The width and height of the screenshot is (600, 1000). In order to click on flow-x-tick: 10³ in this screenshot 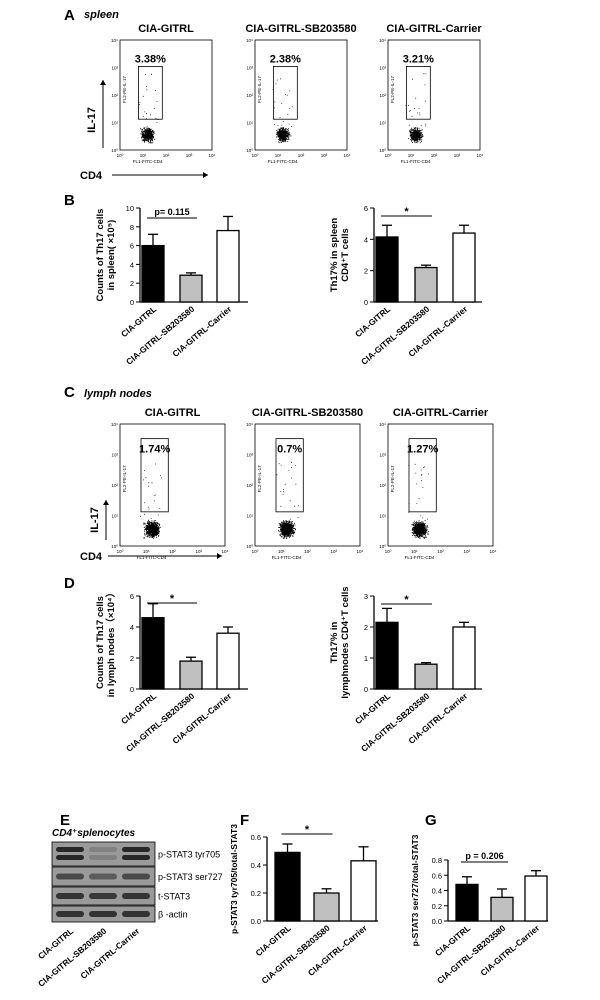, I will do `click(457, 155)`.